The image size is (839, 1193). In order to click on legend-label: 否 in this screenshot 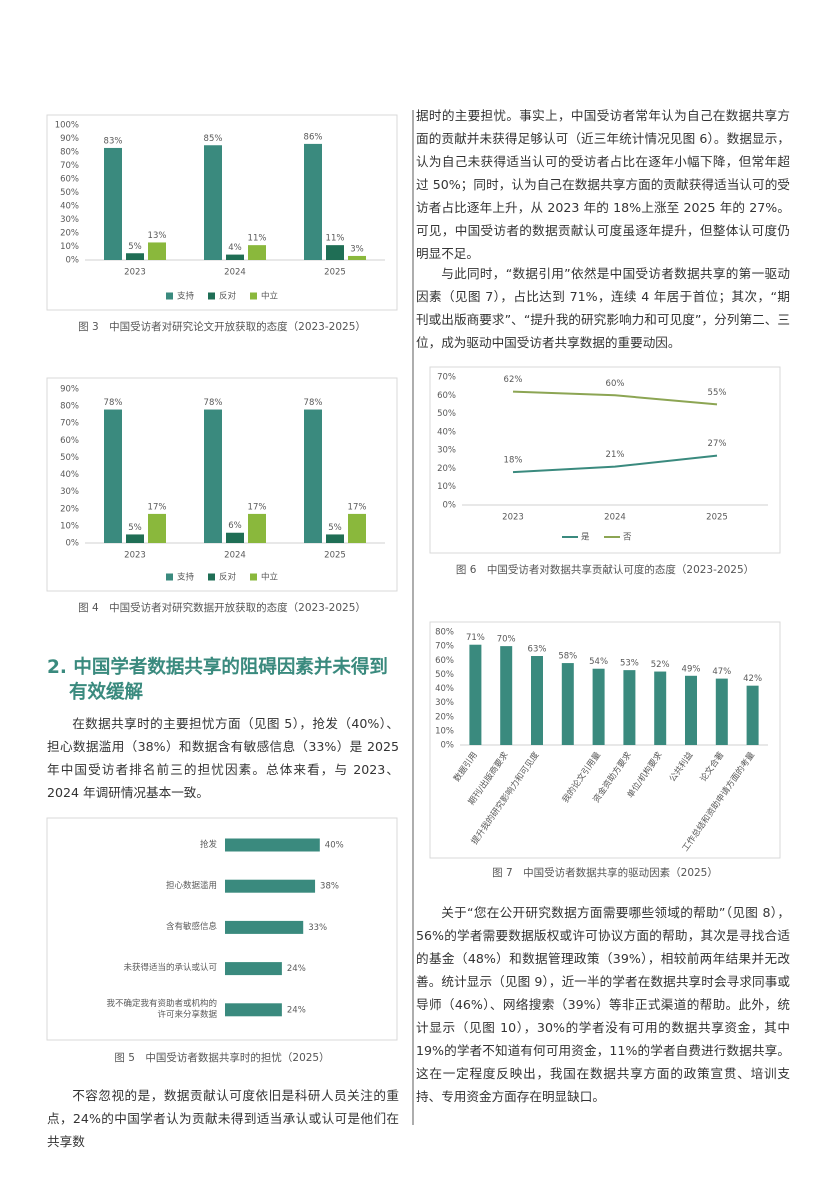, I will do `click(627, 538)`.